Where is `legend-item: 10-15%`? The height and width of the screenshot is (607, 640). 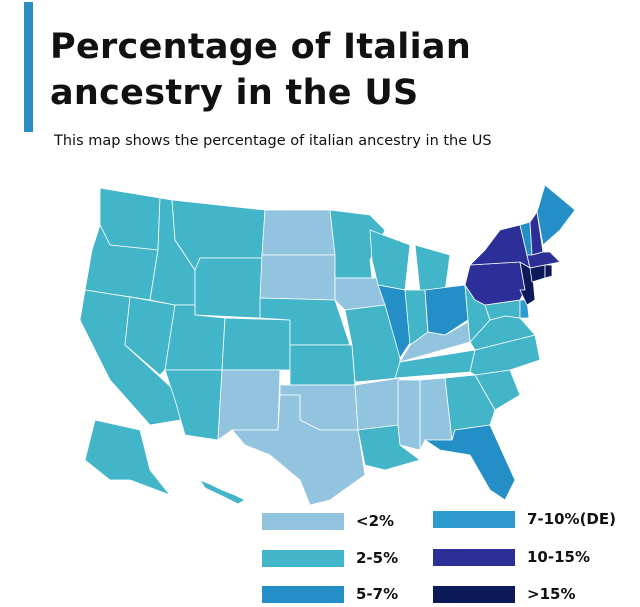 legend-item: 10-15% is located at coordinates (511, 557).